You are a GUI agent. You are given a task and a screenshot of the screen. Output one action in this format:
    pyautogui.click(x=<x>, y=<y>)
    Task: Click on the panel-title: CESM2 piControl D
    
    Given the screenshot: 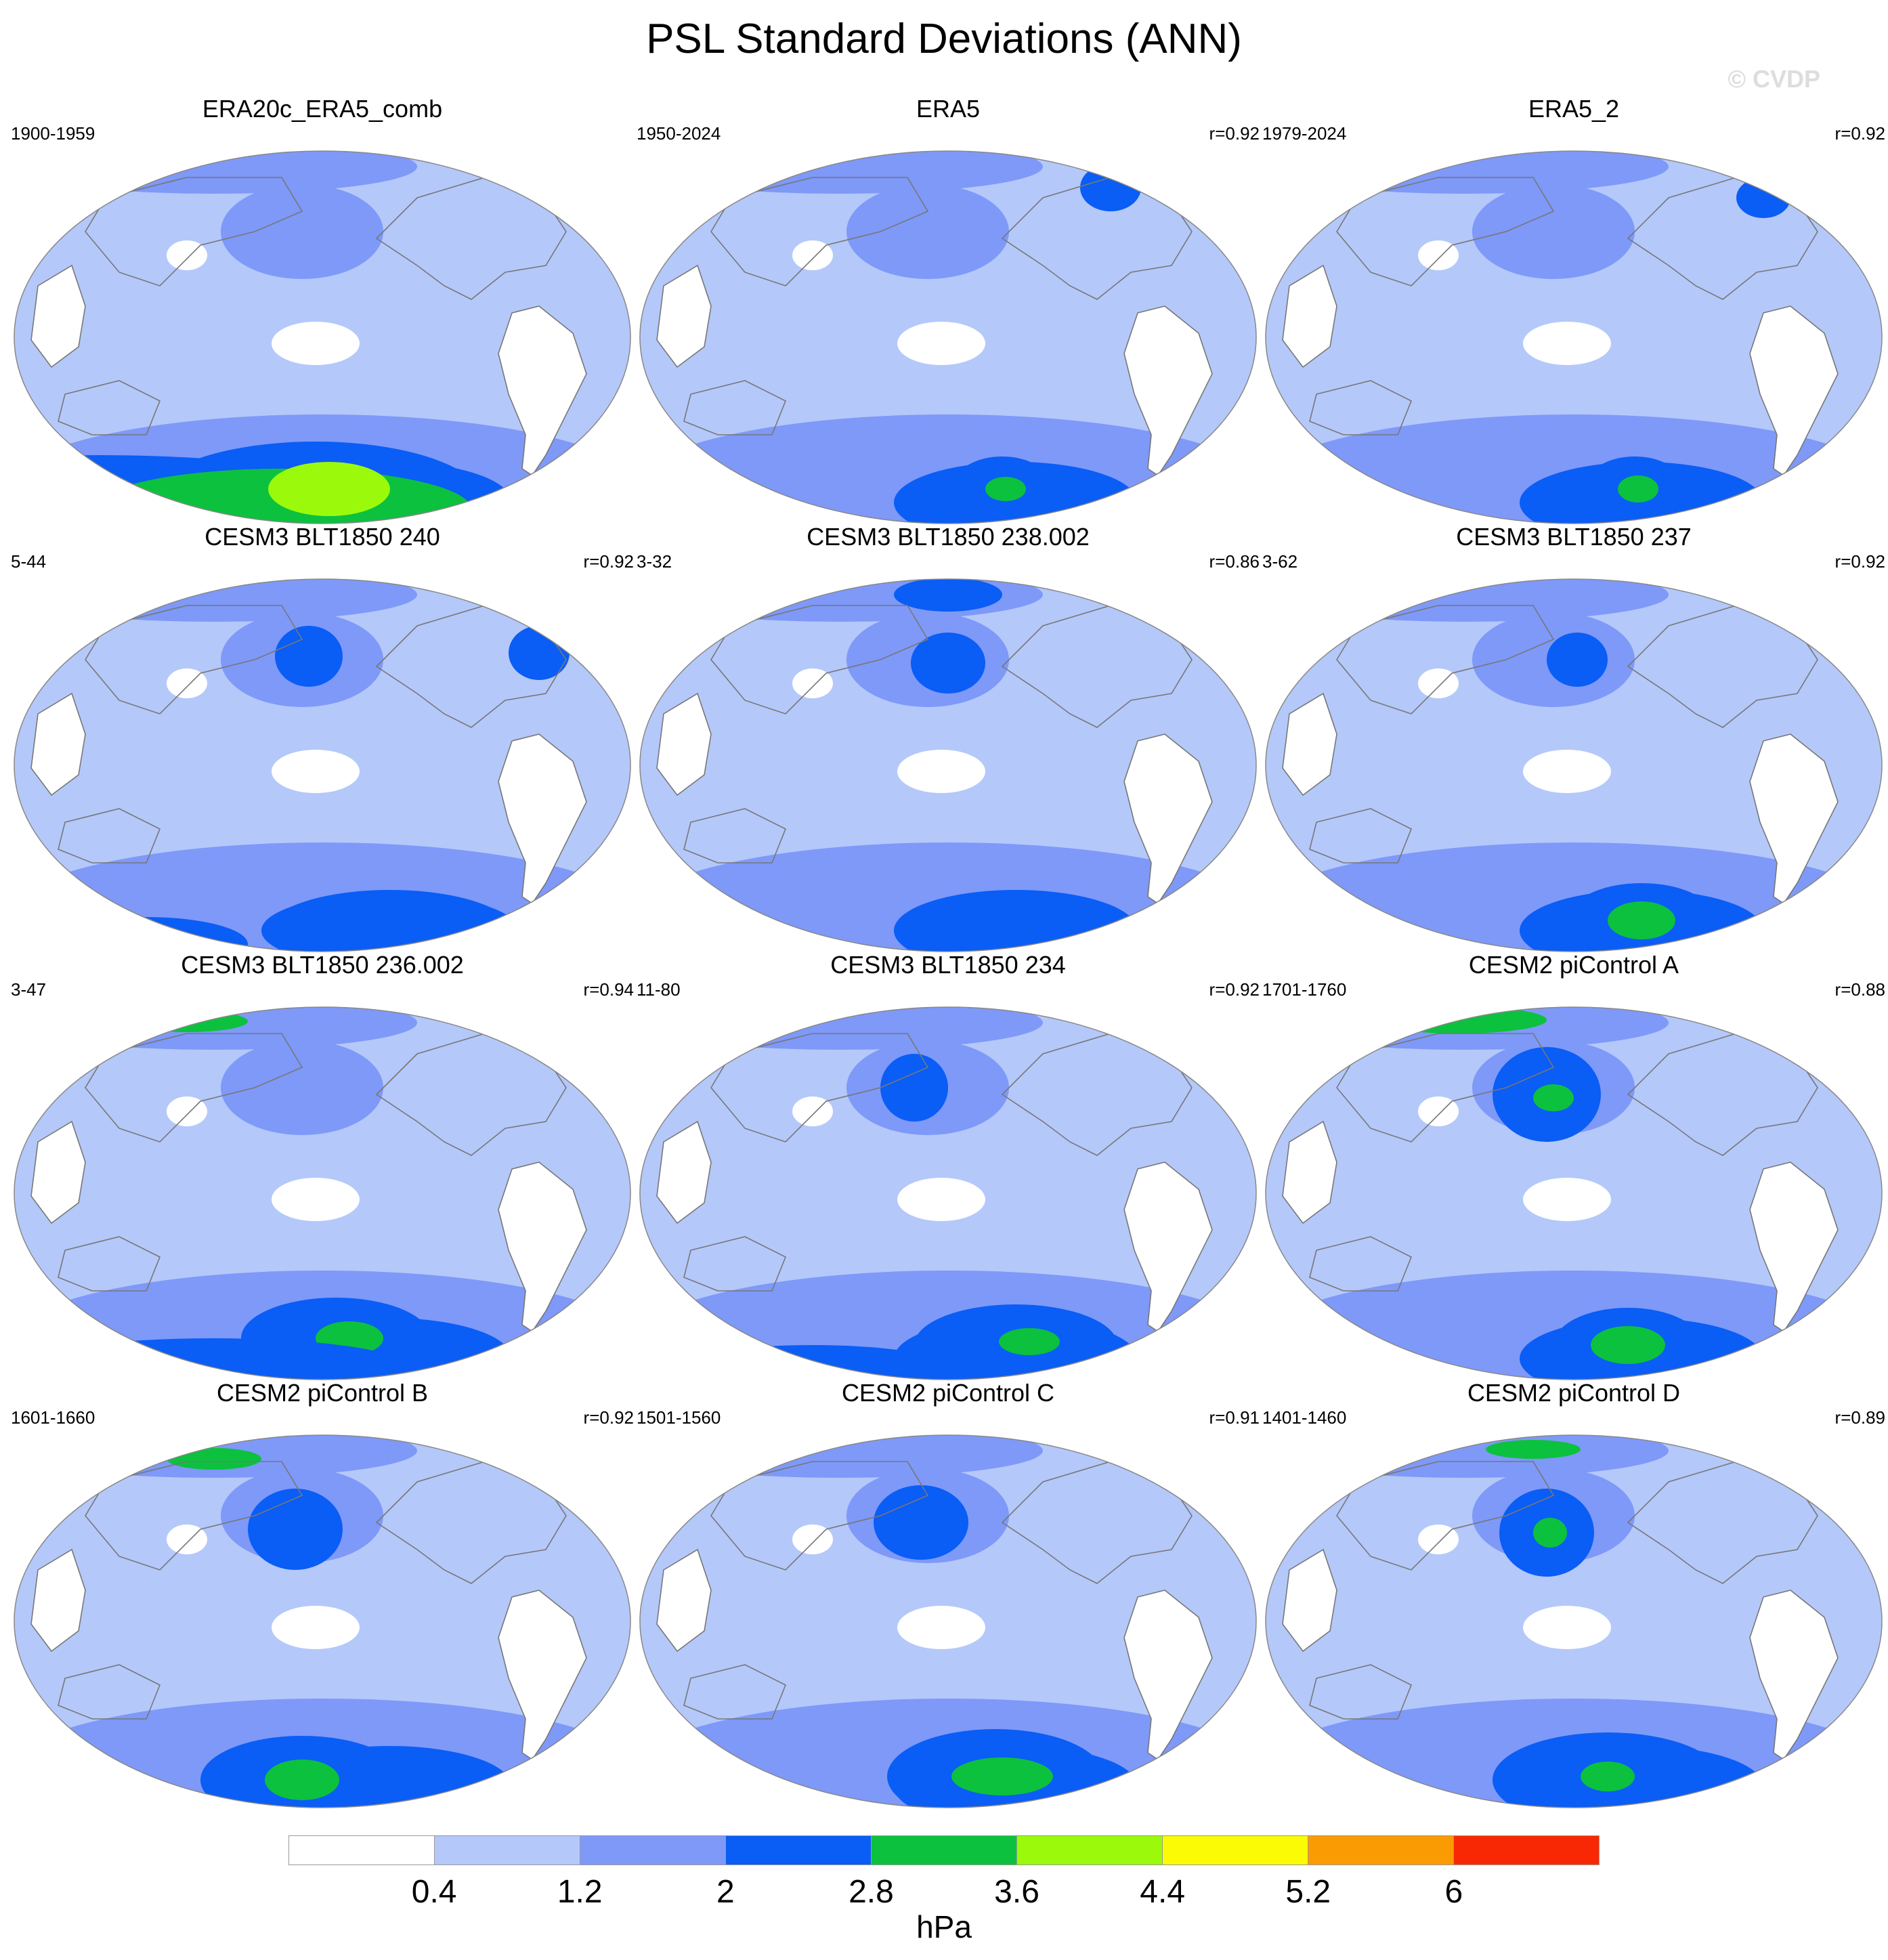 What is the action you would take?
    pyautogui.click(x=1574, y=1393)
    